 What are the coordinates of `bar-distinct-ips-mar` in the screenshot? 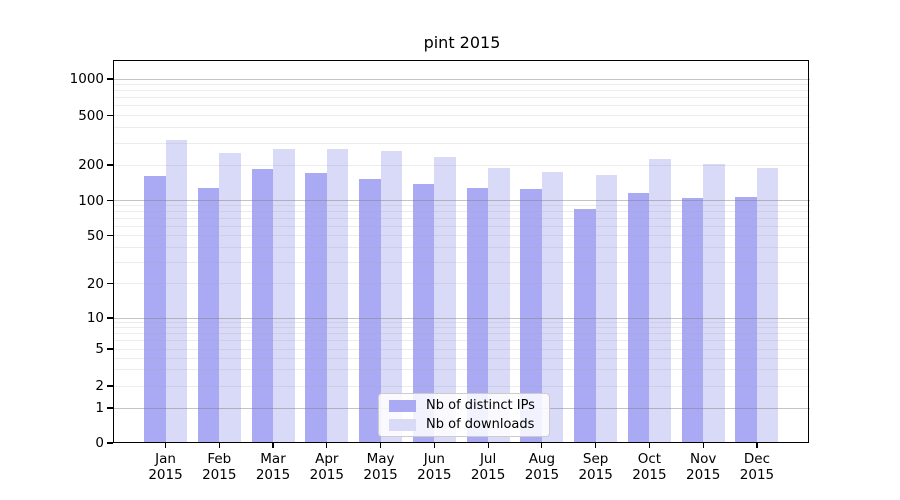 It's located at (262, 305).